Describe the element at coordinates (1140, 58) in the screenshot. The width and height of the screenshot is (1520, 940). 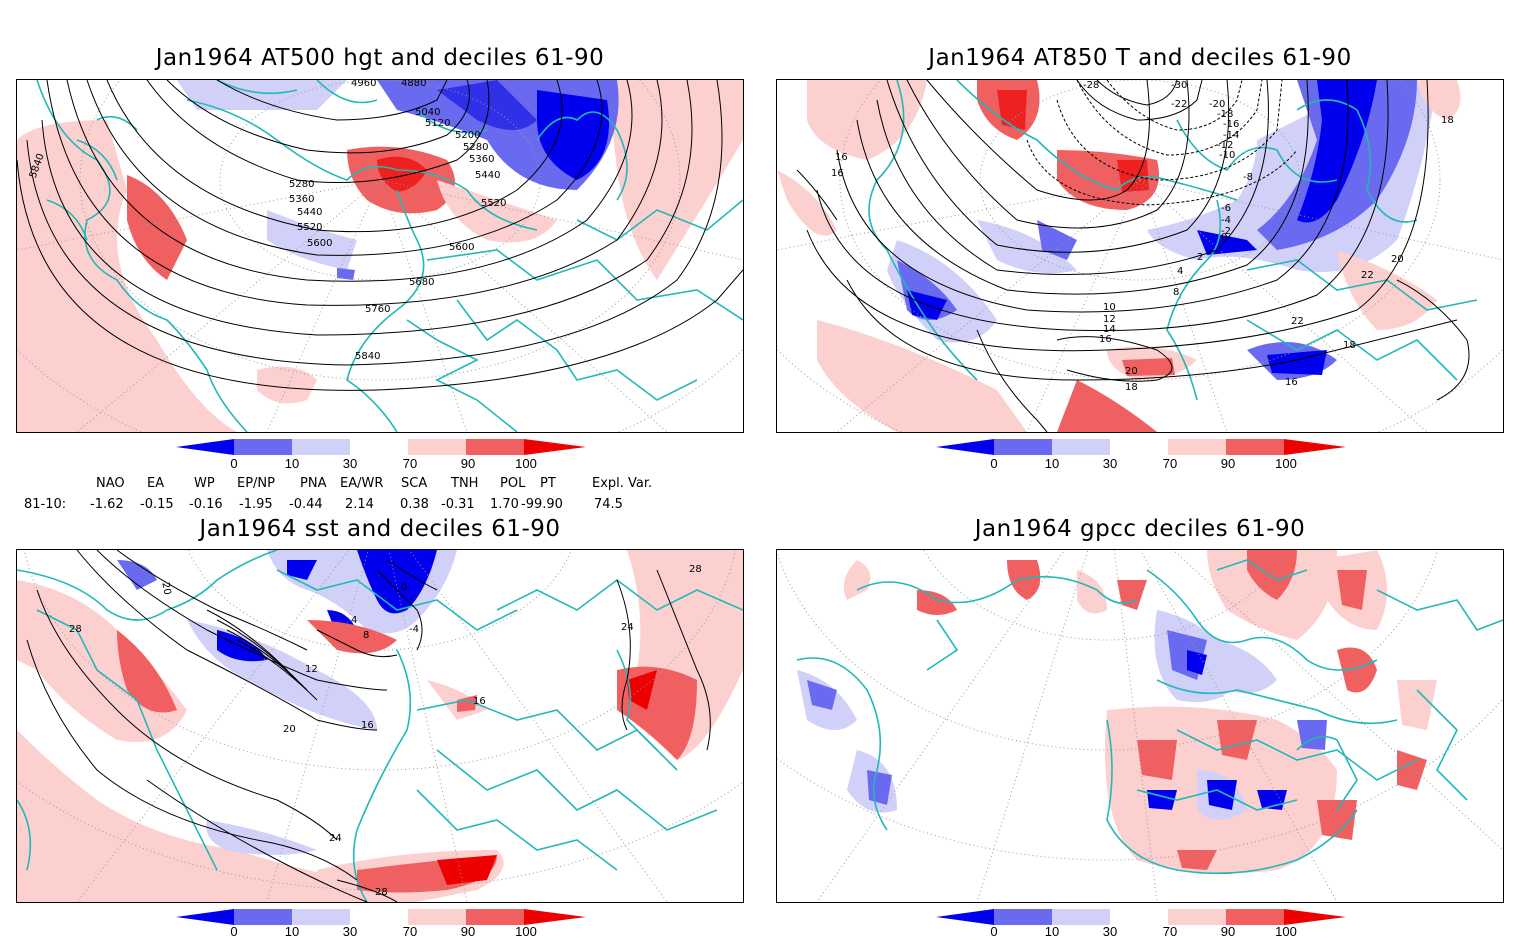
I see `panel-title-t850: Jan1964 AT850 T and deciles 61-90` at that location.